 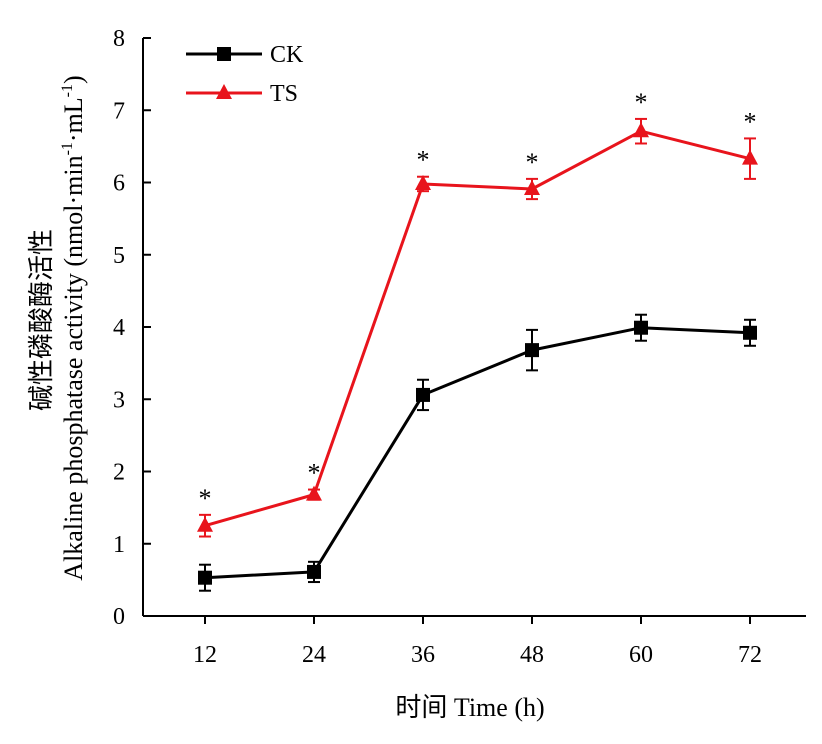 I want to click on y-axis-title-exp2: -1, so click(x=67, y=90).